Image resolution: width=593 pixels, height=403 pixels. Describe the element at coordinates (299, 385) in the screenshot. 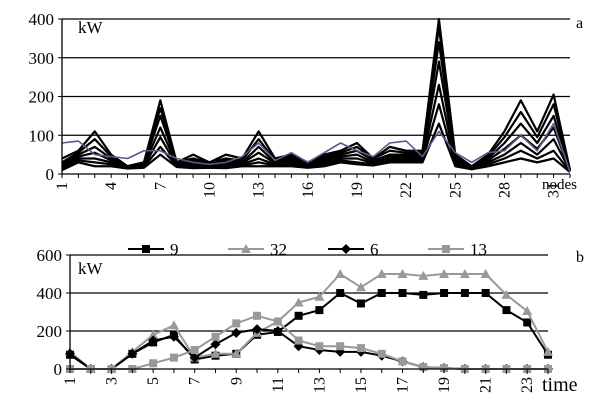

I see `b-x-tick-labels: 1 3 5 7 9 11 13 15 17 19 21 23` at that location.